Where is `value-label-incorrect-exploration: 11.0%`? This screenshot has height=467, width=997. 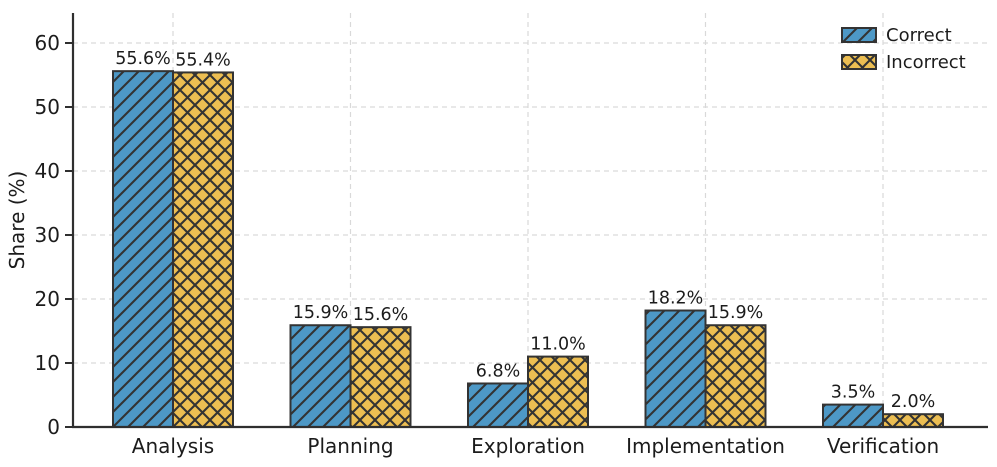 value-label-incorrect-exploration: 11.0% is located at coordinates (558, 345).